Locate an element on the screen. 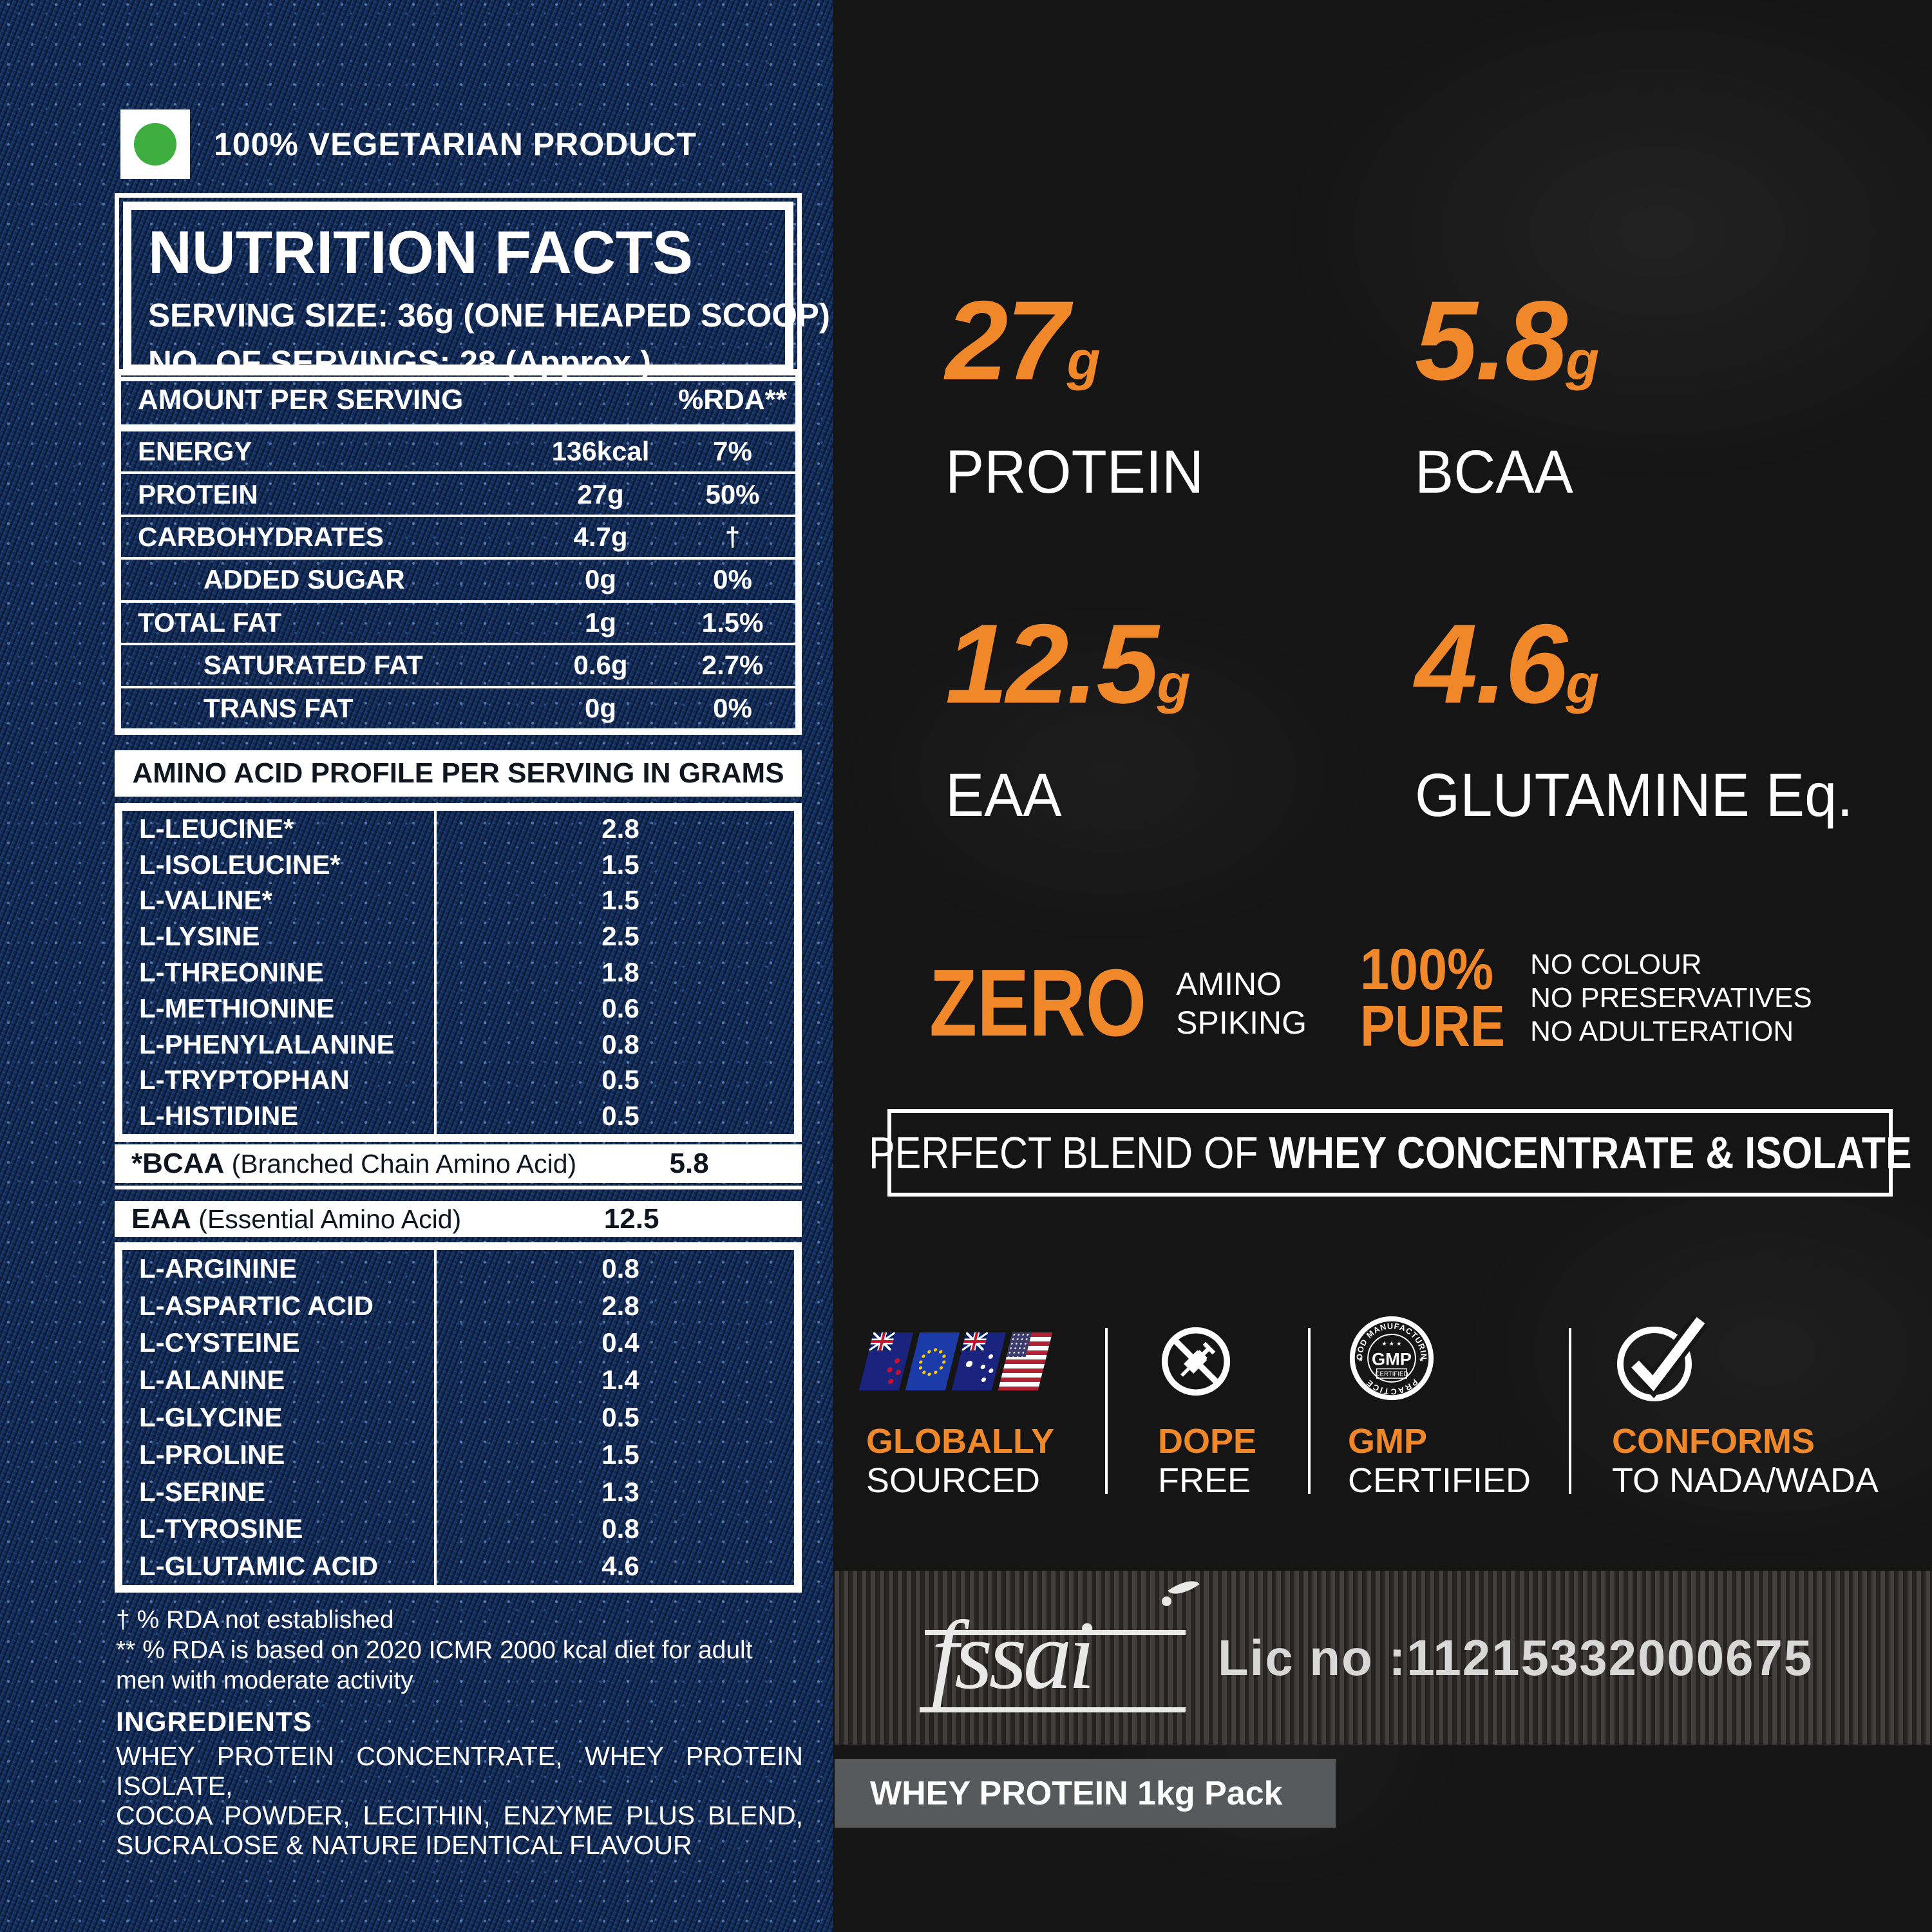 Image resolution: width=1932 pixels, height=1932 pixels. flag-us-icon is located at coordinates (1026, 1361).